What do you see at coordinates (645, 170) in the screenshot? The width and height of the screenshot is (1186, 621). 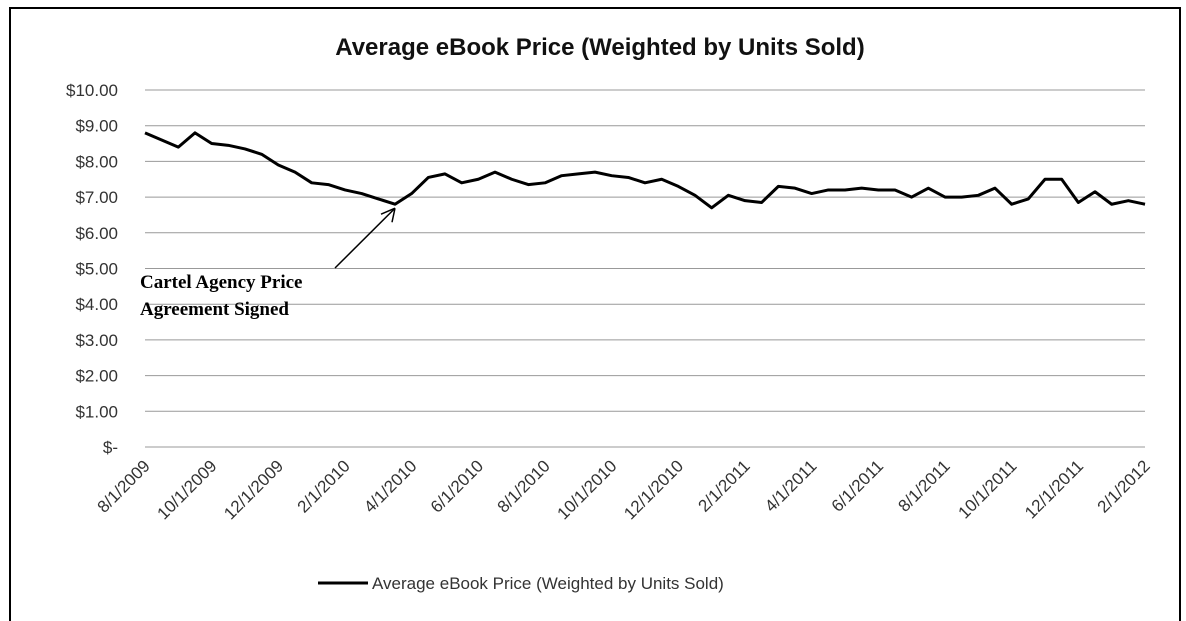 I see `line-series` at bounding box center [645, 170].